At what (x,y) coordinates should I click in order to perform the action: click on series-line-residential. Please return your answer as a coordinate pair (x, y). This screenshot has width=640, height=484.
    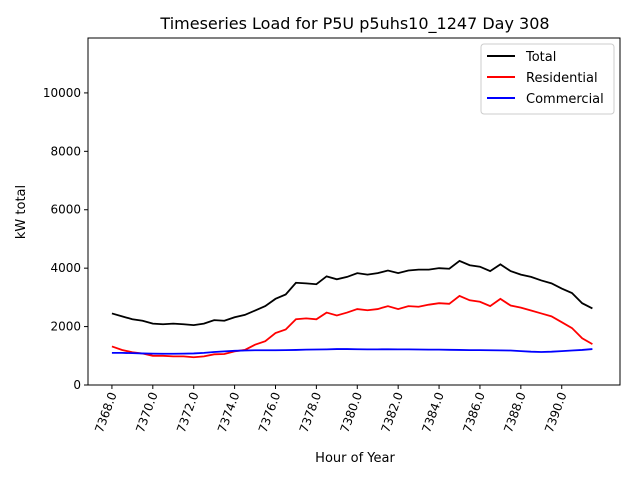
    Looking at the image, I should click on (352, 326).